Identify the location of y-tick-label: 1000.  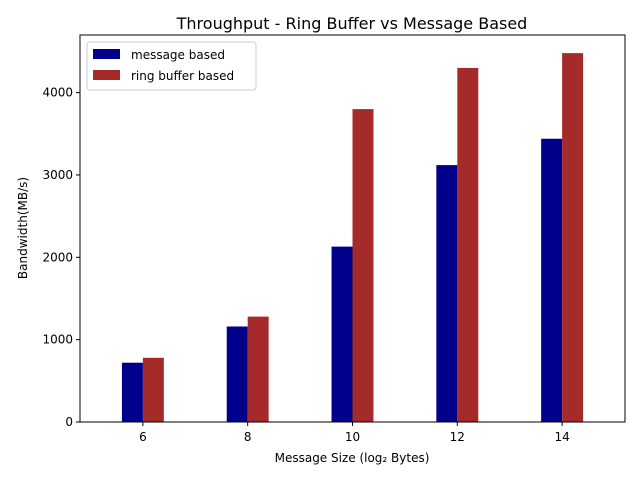
(57, 340).